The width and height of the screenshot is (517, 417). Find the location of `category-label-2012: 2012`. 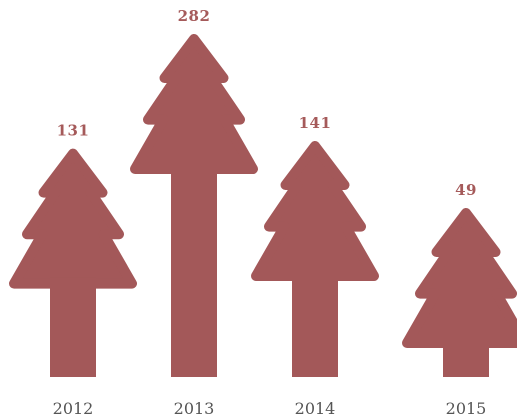

category-label-2012: 2012 is located at coordinates (73, 408).